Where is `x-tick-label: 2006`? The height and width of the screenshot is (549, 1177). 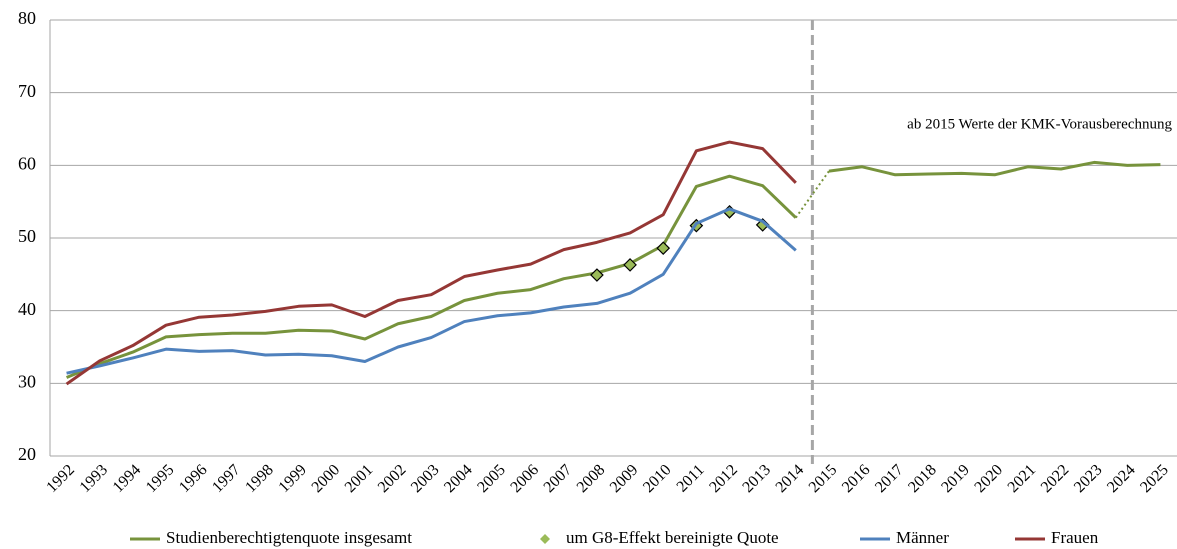
x-tick-label: 2006 is located at coordinates (524, 478).